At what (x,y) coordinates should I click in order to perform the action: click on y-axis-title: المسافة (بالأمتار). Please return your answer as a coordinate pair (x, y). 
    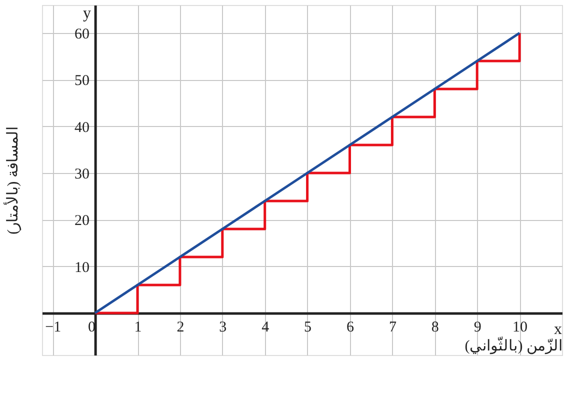
    Looking at the image, I should click on (13, 180).